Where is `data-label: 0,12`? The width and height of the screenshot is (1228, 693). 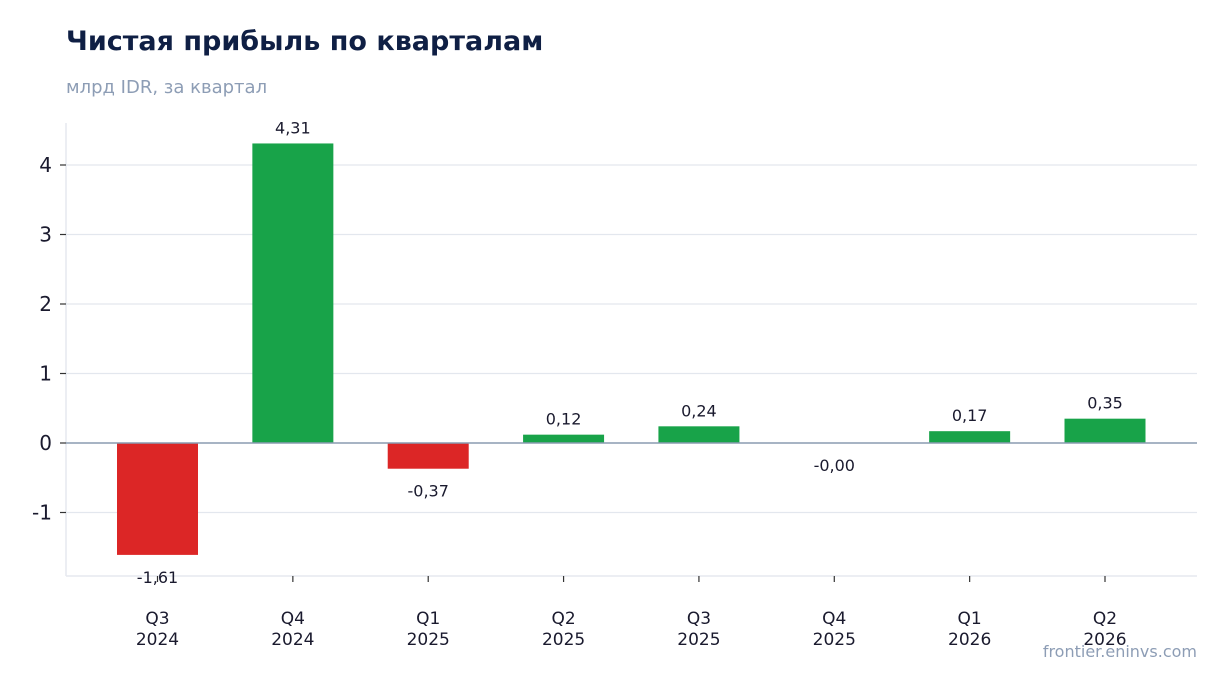
data-label: 0,12 is located at coordinates (564, 419).